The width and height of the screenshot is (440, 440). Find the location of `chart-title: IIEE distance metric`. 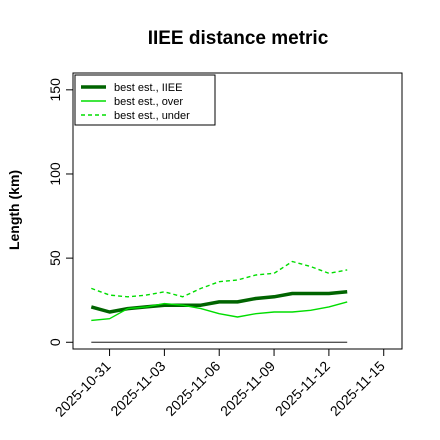

chart-title: IIEE distance metric is located at coordinates (238, 38).